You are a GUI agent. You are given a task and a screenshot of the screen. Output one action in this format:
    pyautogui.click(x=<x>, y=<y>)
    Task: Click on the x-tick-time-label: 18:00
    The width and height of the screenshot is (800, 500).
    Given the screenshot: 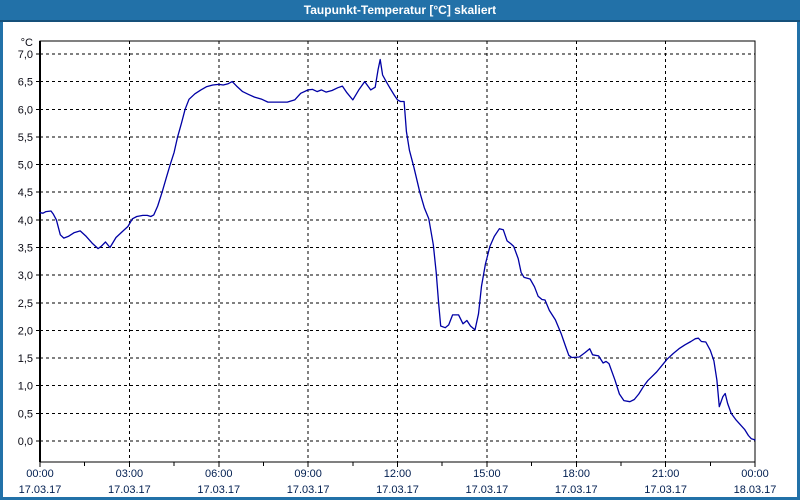 What is the action you would take?
    pyautogui.click(x=576, y=474)
    